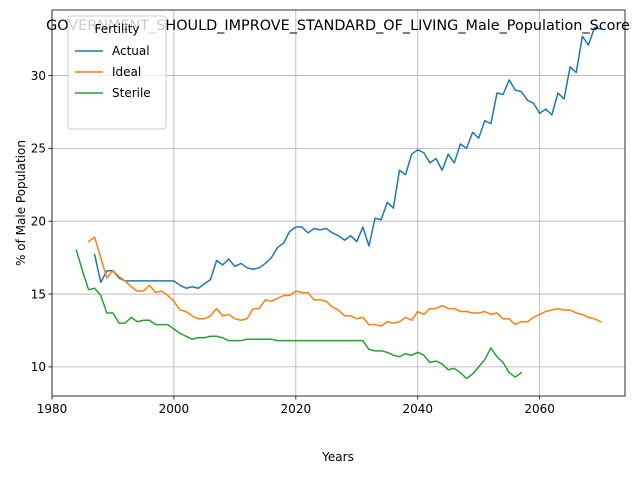  Describe the element at coordinates (38, 294) in the screenshot. I see `y-tick-label: 15` at that location.